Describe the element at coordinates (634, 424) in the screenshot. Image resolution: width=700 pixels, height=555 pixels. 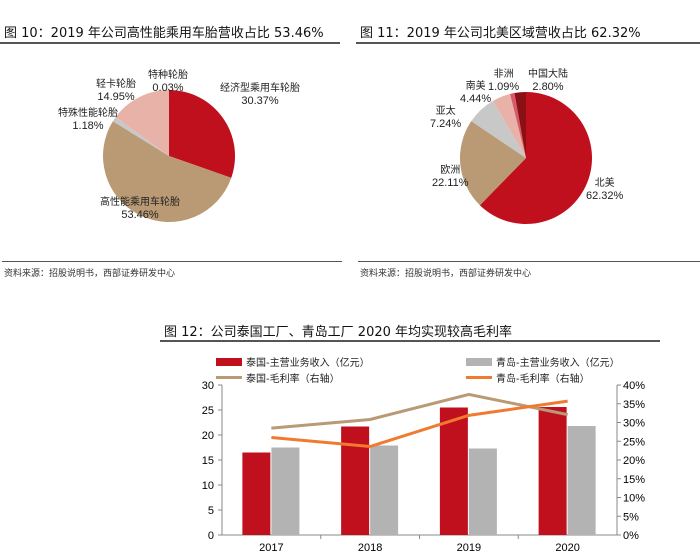
I see `right-tick-label: 30%` at that location.